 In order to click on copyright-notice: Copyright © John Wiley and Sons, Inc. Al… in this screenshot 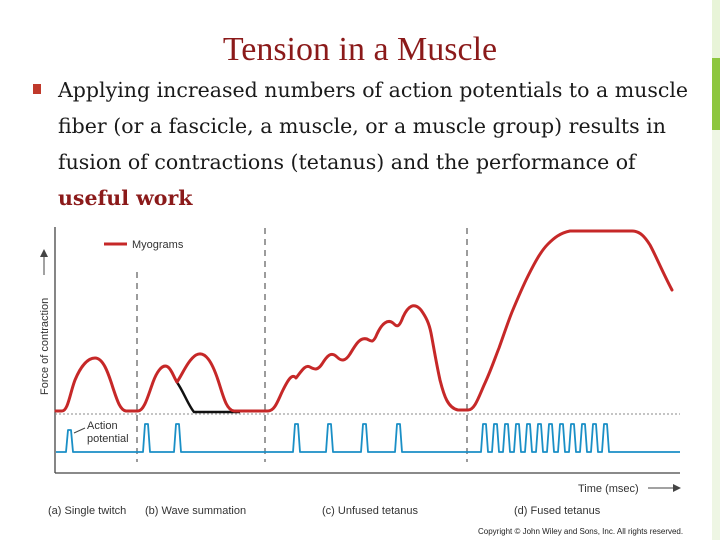, I will do `click(581, 531)`.